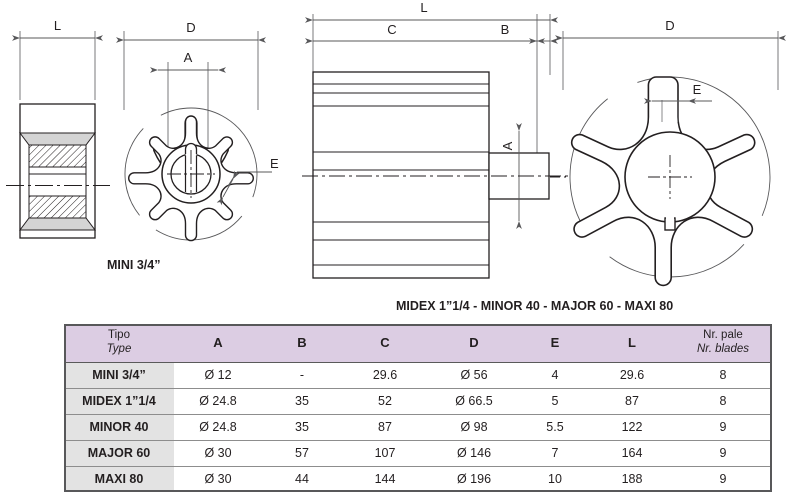 Image resolution: width=793 pixels, height=500 pixels. I want to click on cell-type: MINI 3/4”, so click(119, 375).